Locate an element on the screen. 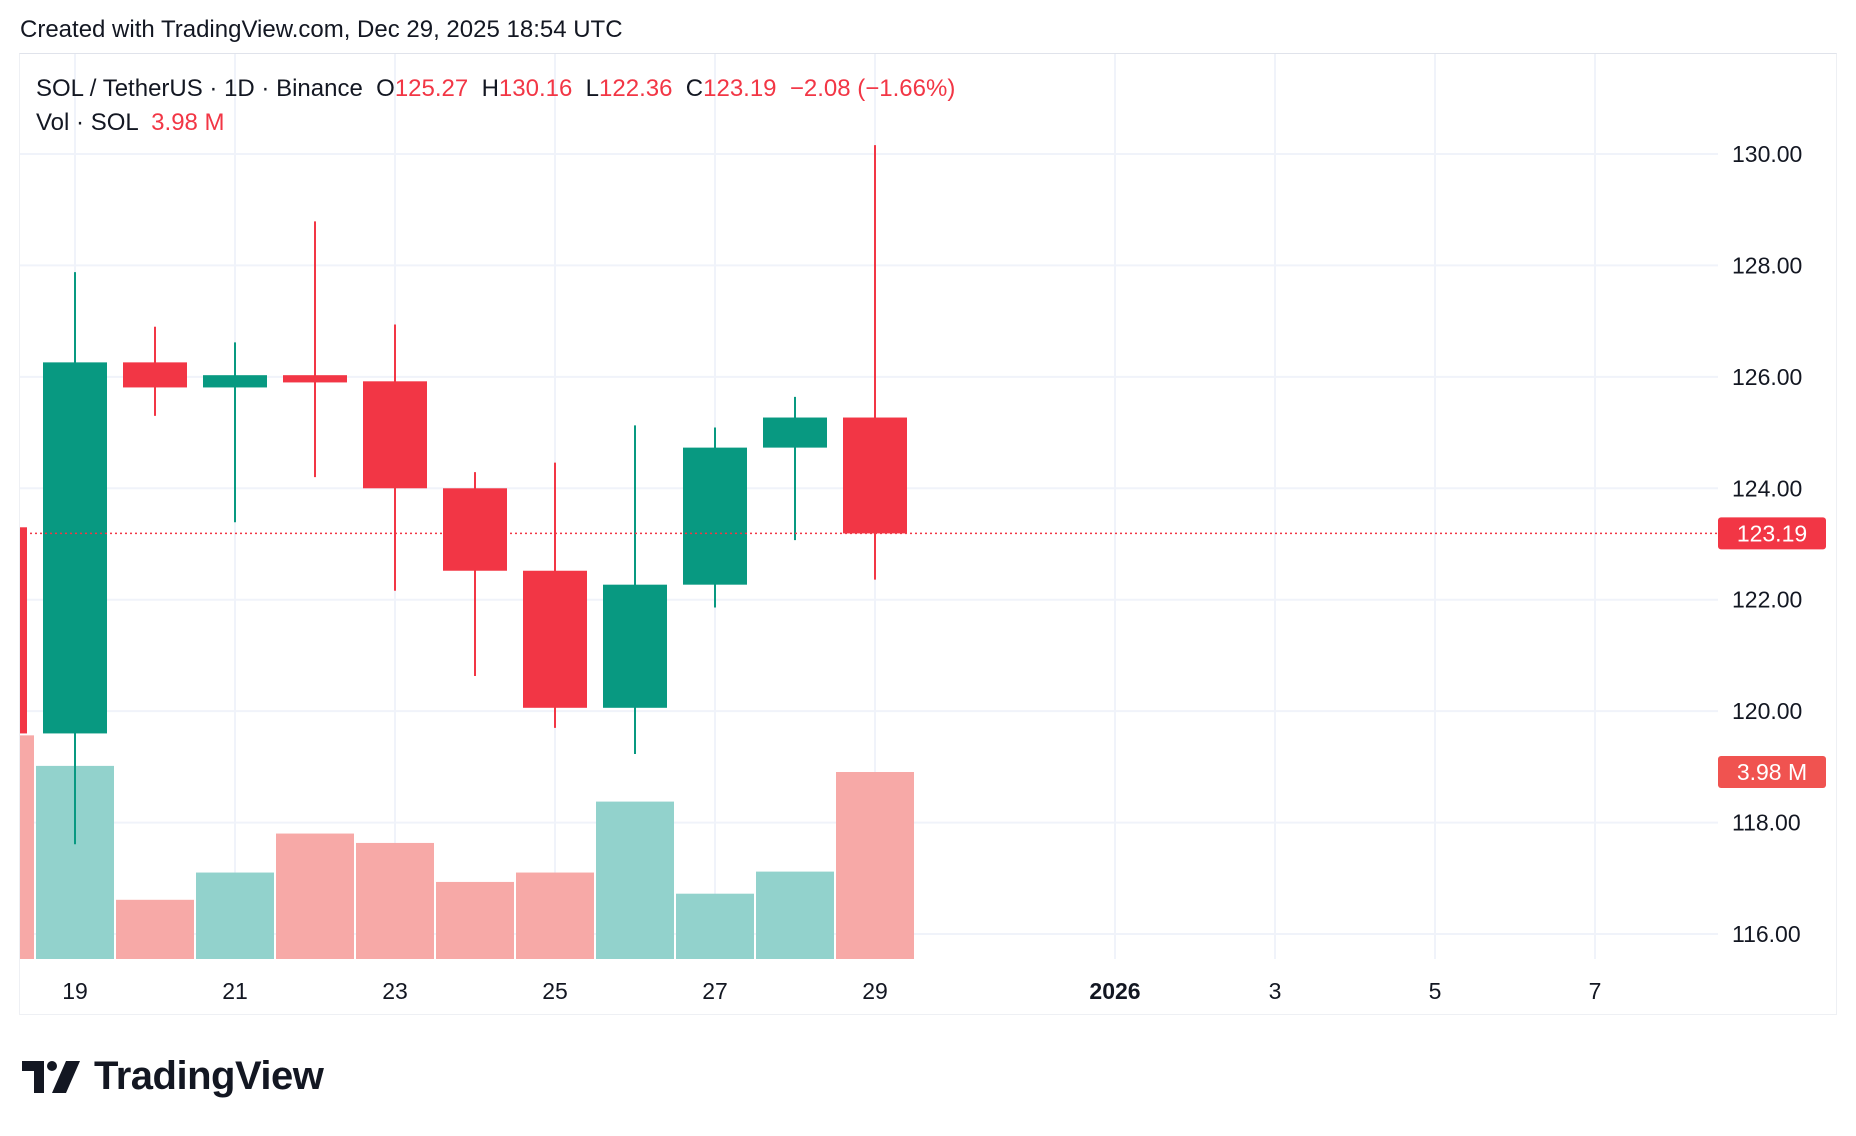 This screenshot has width=1856, height=1136. legend-high: 130.16 is located at coordinates (535, 88).